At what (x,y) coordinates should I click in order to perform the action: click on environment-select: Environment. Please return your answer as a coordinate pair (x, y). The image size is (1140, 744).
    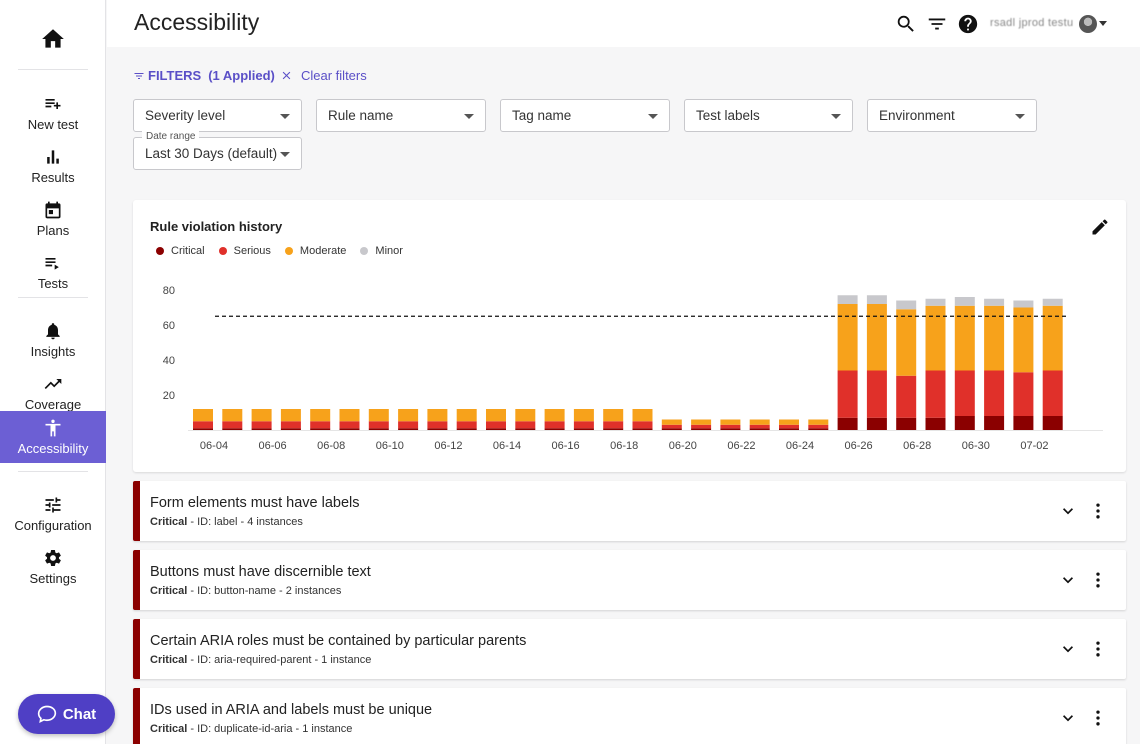
    Looking at the image, I should click on (952, 115).